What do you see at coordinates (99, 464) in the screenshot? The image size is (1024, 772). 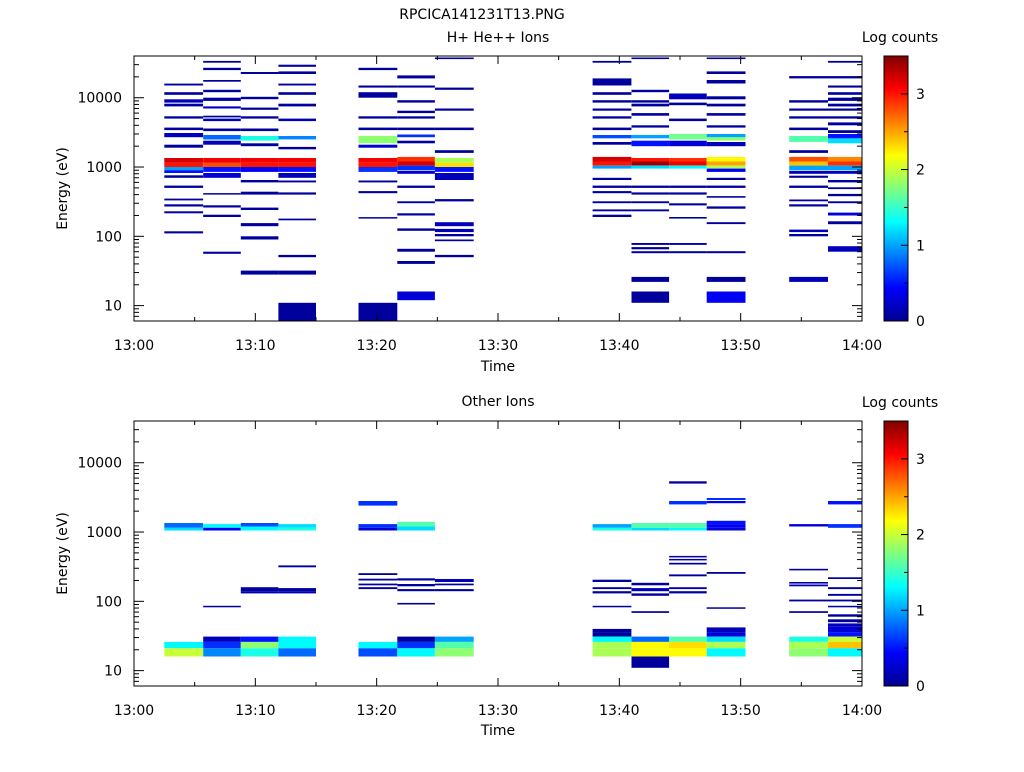 I see `y-tick-label: 10000` at bounding box center [99, 464].